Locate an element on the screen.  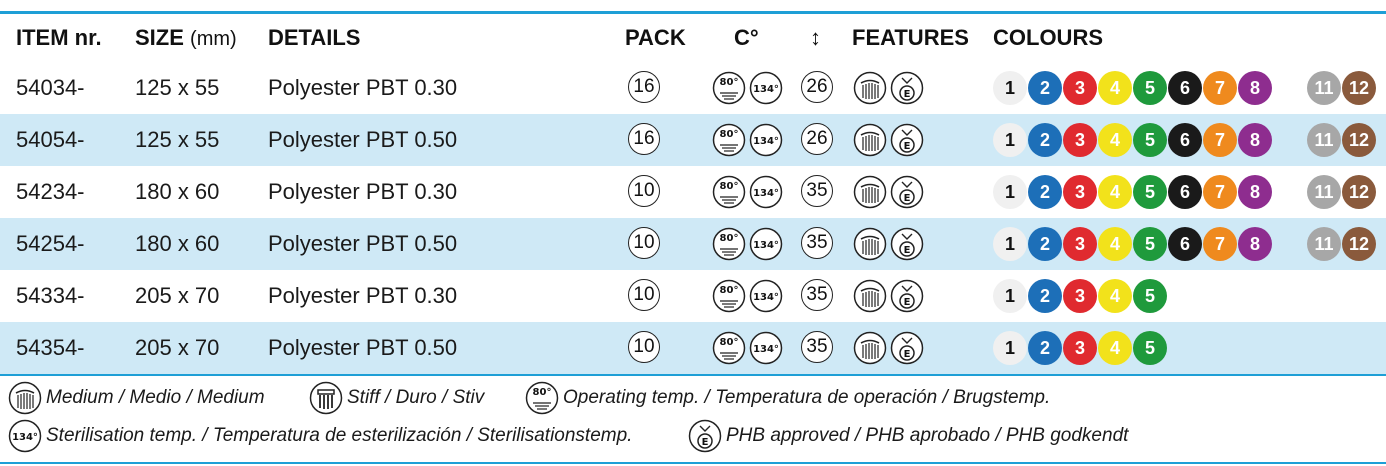
legend-medium: Medium / Medio / Medium is located at coordinates (153, 398).